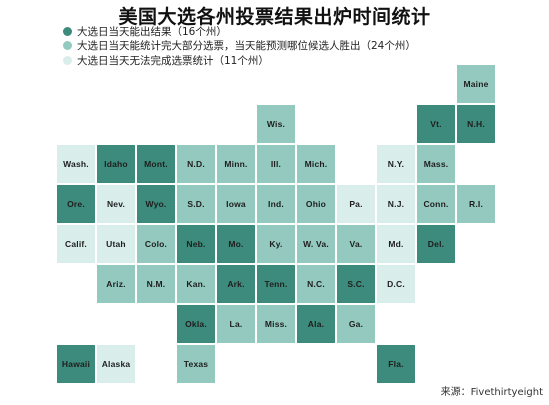  I want to click on state-tile-n-j: N.J., so click(396, 204).